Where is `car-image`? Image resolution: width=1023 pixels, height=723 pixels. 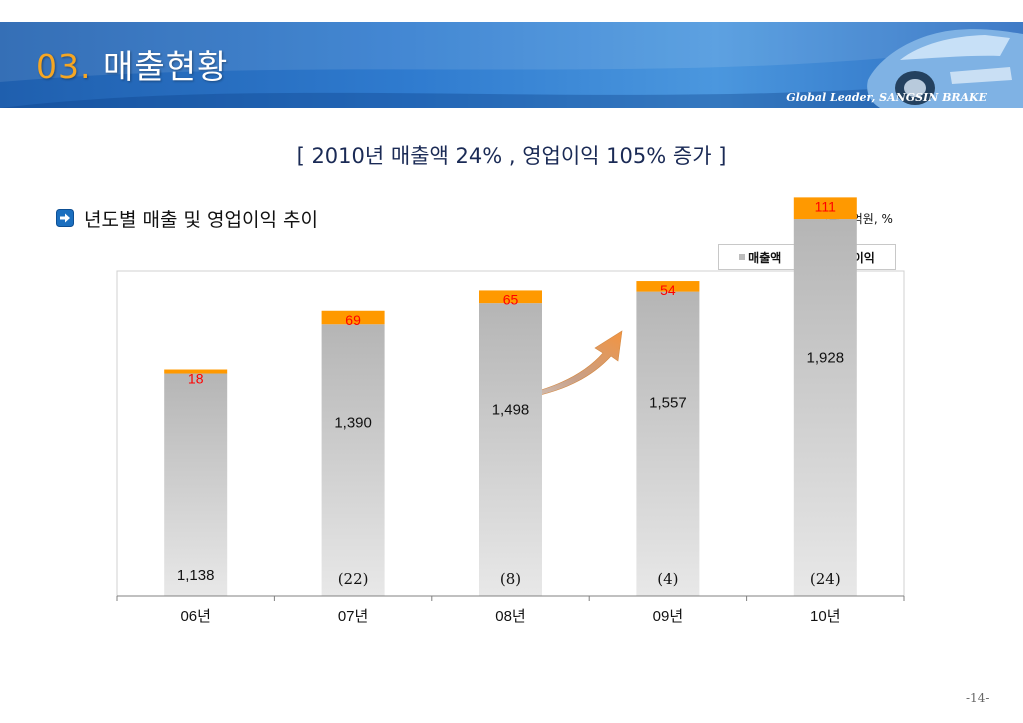
car-image is located at coordinates (945, 68).